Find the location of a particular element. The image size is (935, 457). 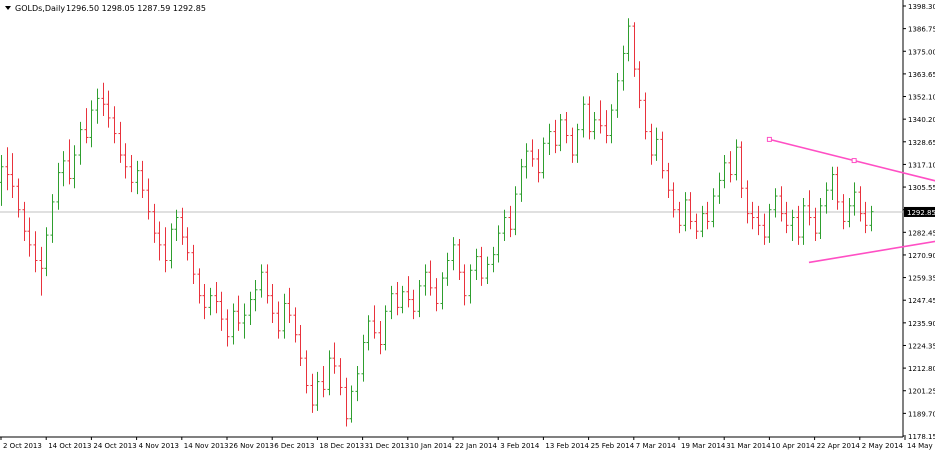

trendline-upper is located at coordinates (852, 164).